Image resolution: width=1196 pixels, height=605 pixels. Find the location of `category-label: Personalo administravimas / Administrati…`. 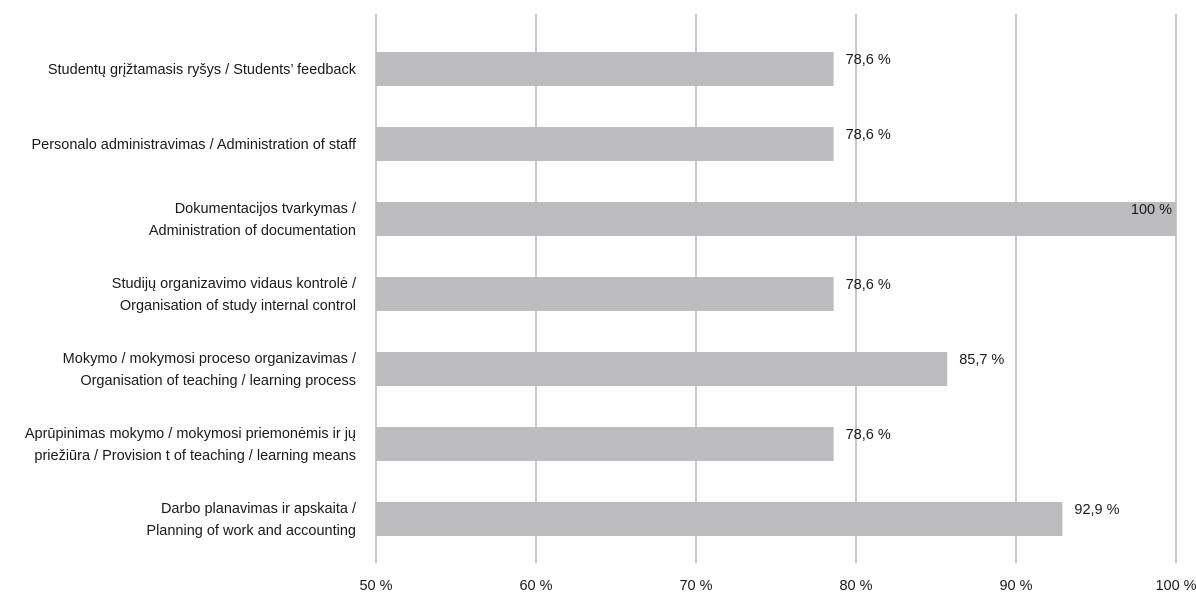

category-label: Personalo administravimas / Administrati… is located at coordinates (193, 145).